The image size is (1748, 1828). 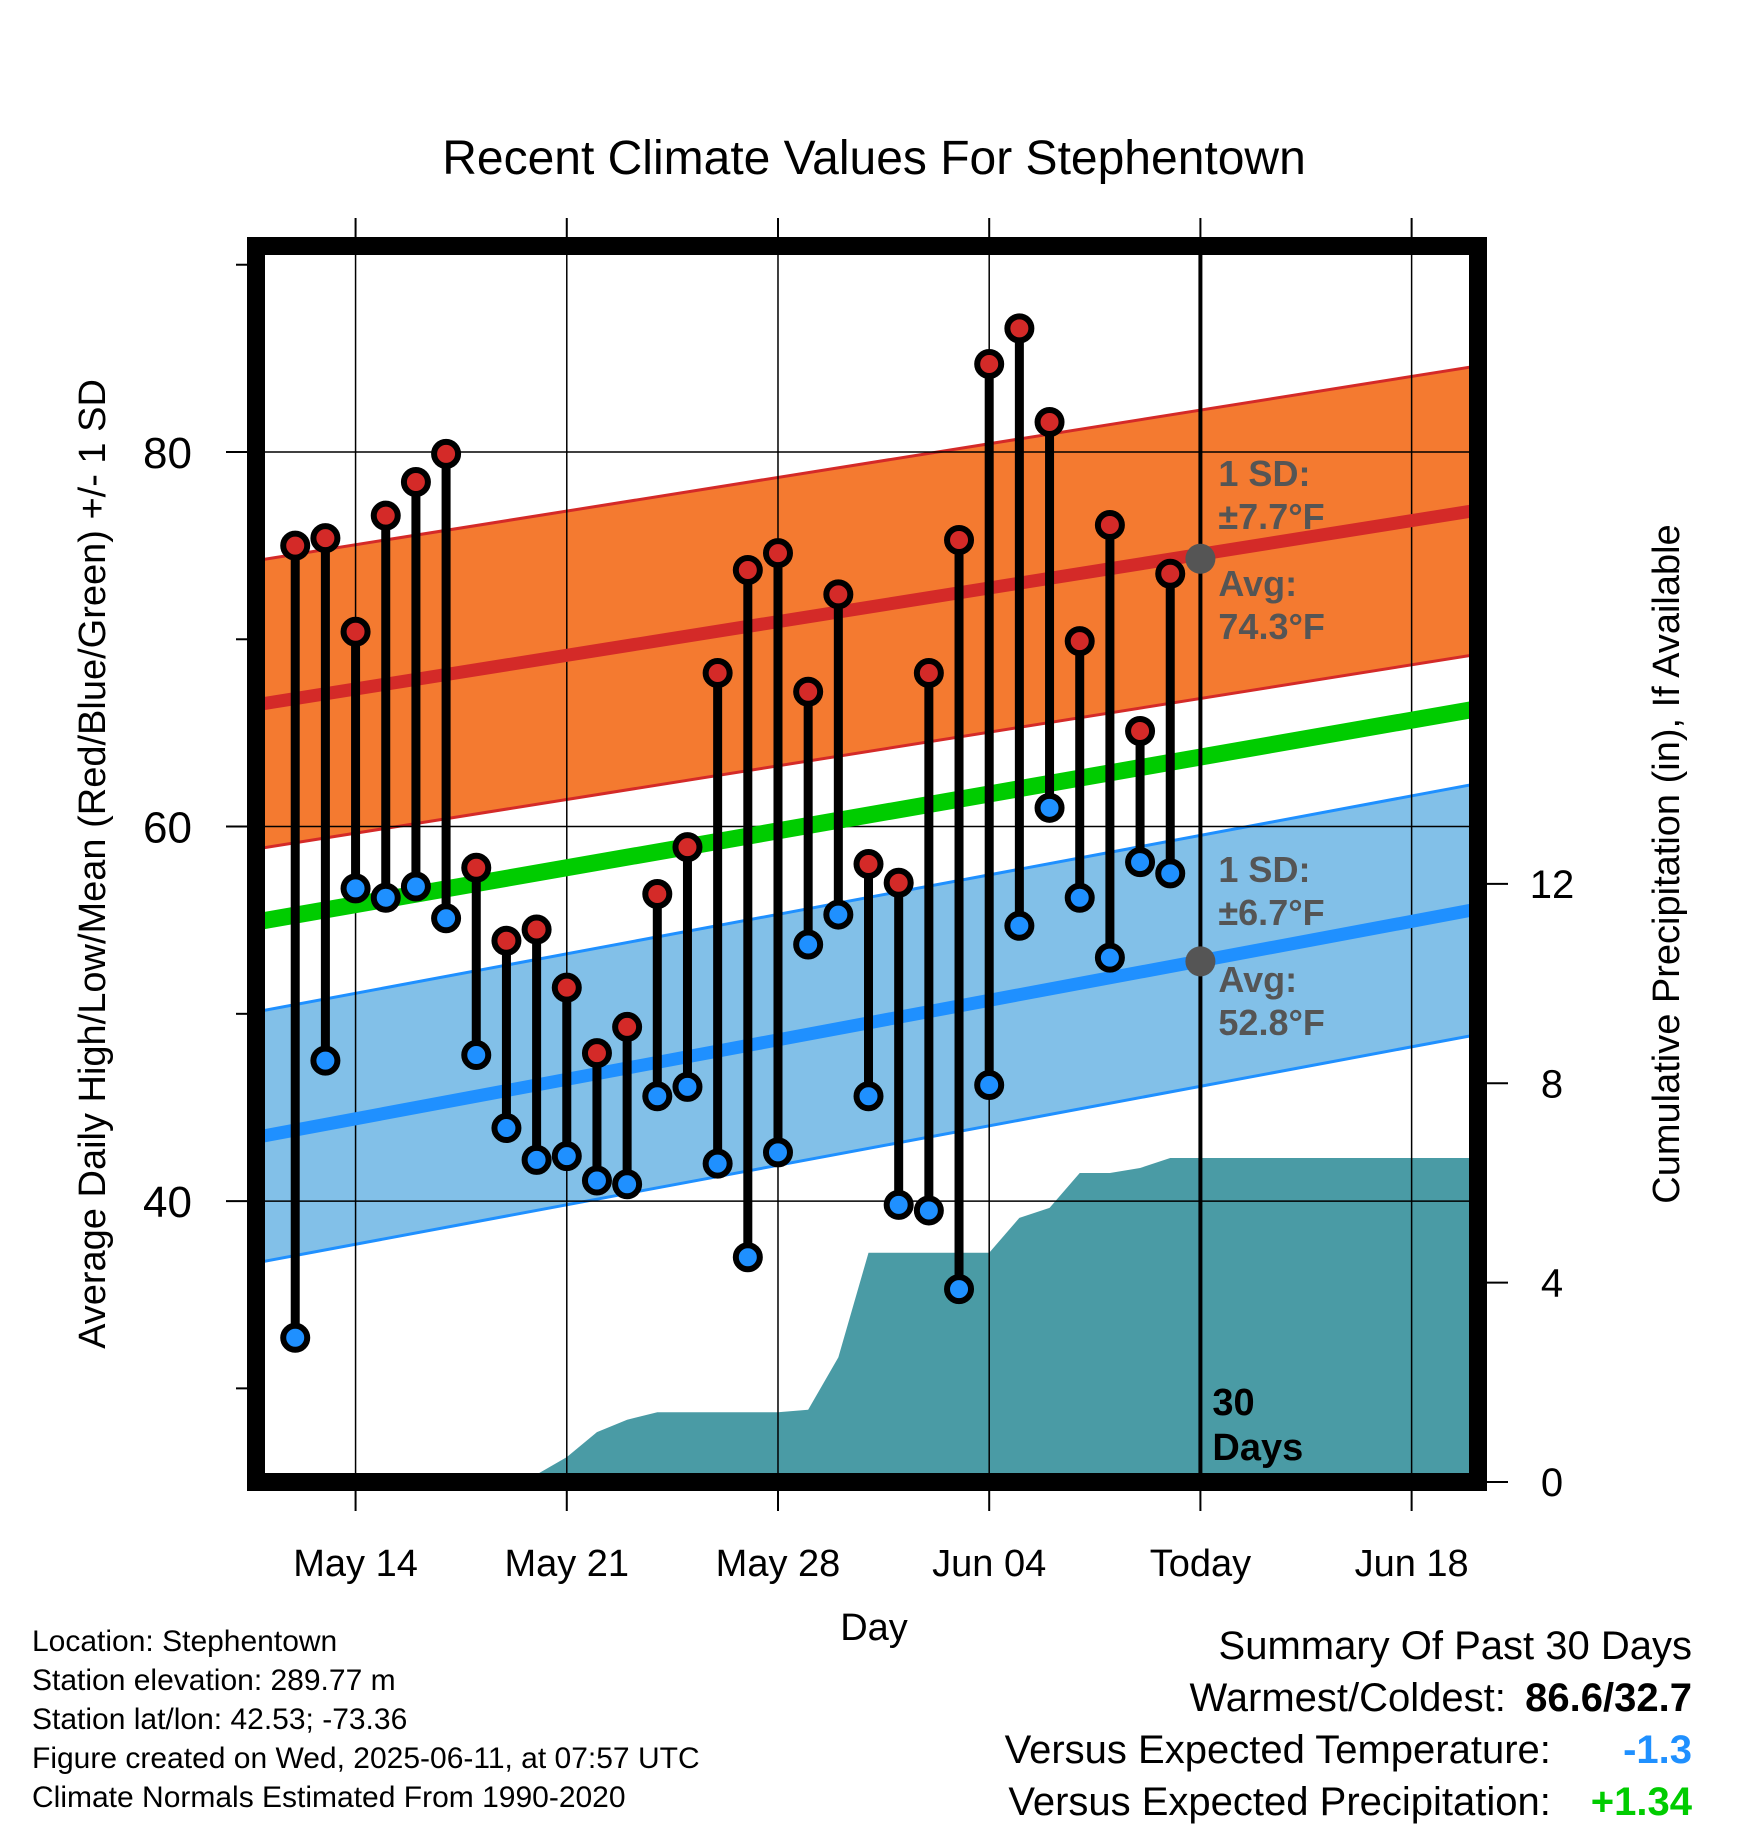 What do you see at coordinates (1279, 1802) in the screenshot?
I see `precipitation-departure-label: Versus Expected Precipitation:` at bounding box center [1279, 1802].